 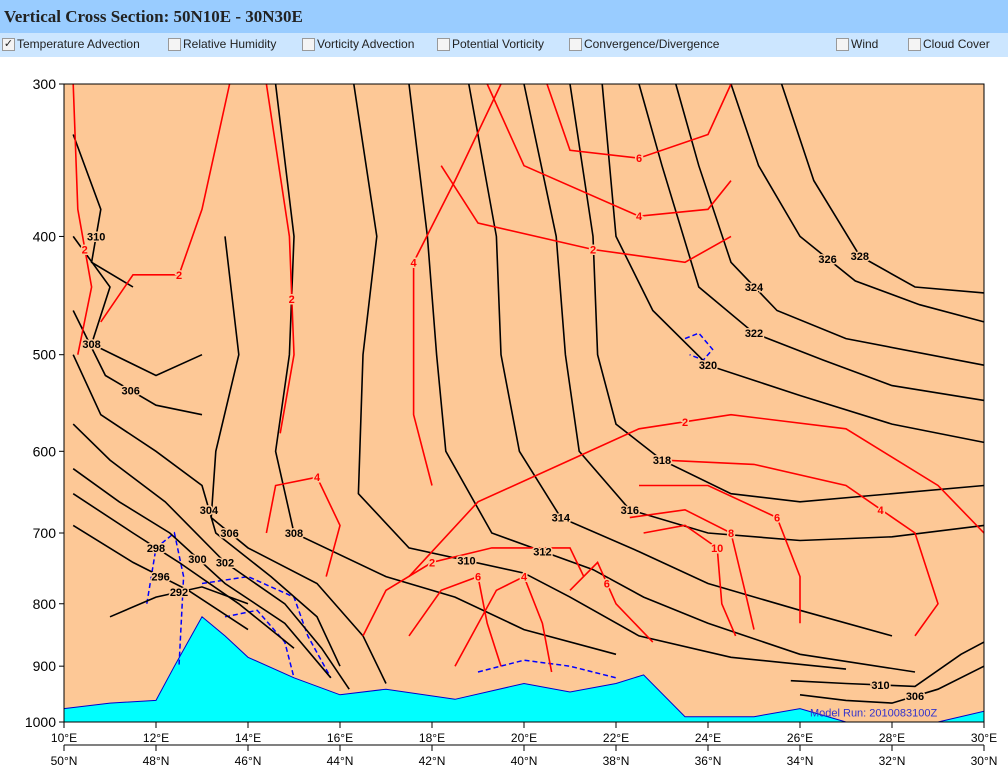 I want to click on theta-contour-label: 318, so click(x=662, y=461).